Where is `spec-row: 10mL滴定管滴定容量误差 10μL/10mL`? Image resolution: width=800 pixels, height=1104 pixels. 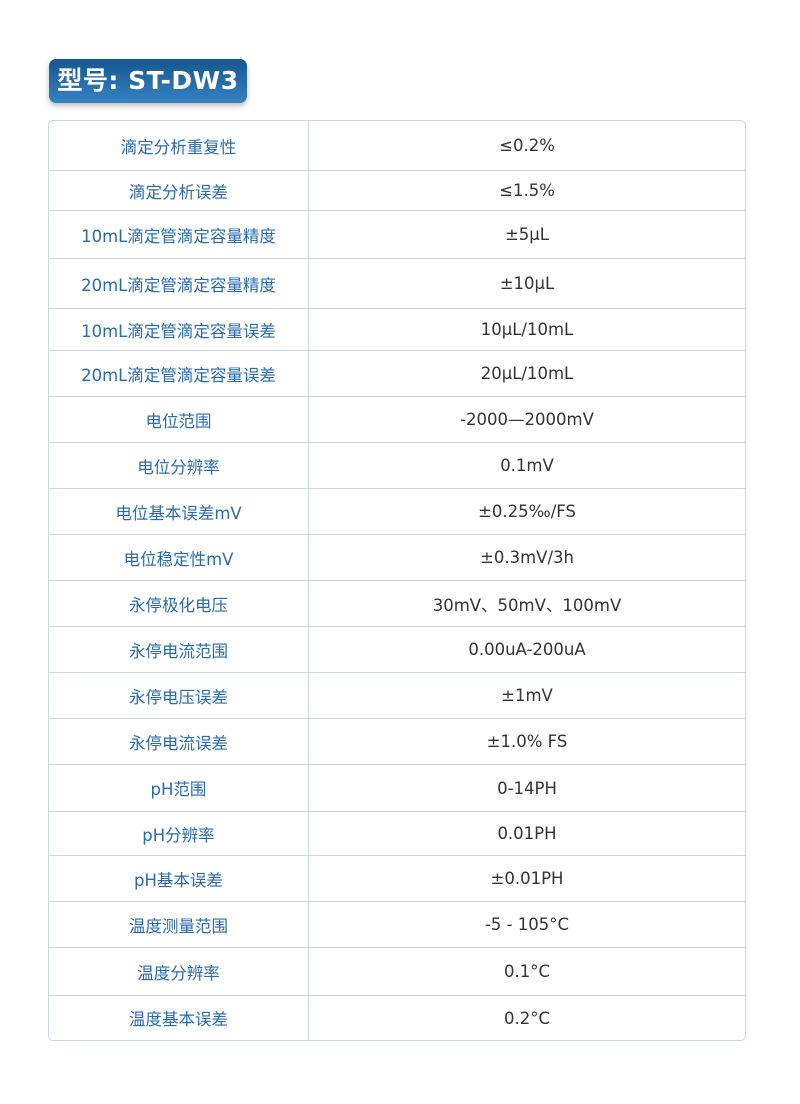 spec-row: 10mL滴定管滴定容量误差 10μL/10mL is located at coordinates (397, 330).